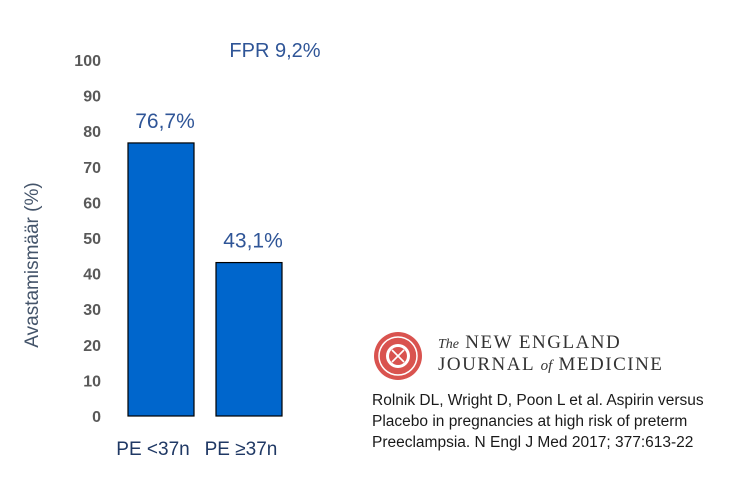  What do you see at coordinates (92, 346) in the screenshot?
I see `y-tick-label: 20` at bounding box center [92, 346].